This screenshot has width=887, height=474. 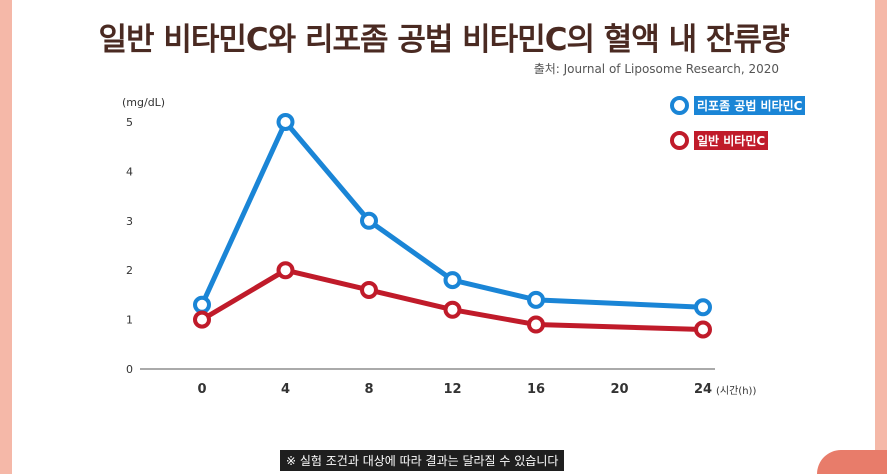 What do you see at coordinates (656, 69) in the screenshot?
I see `chart-source: 출처: Journal of Liposome Research, 2020` at bounding box center [656, 69].